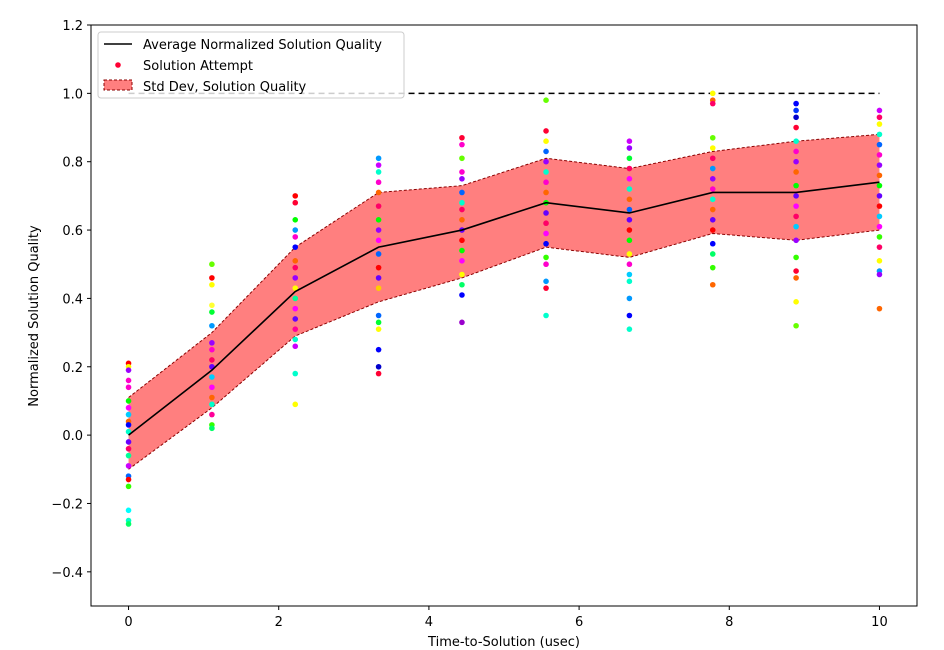 The width and height of the screenshot is (944, 650). What do you see at coordinates (579, 622) in the screenshot?
I see `x-tick-label: 6` at bounding box center [579, 622].